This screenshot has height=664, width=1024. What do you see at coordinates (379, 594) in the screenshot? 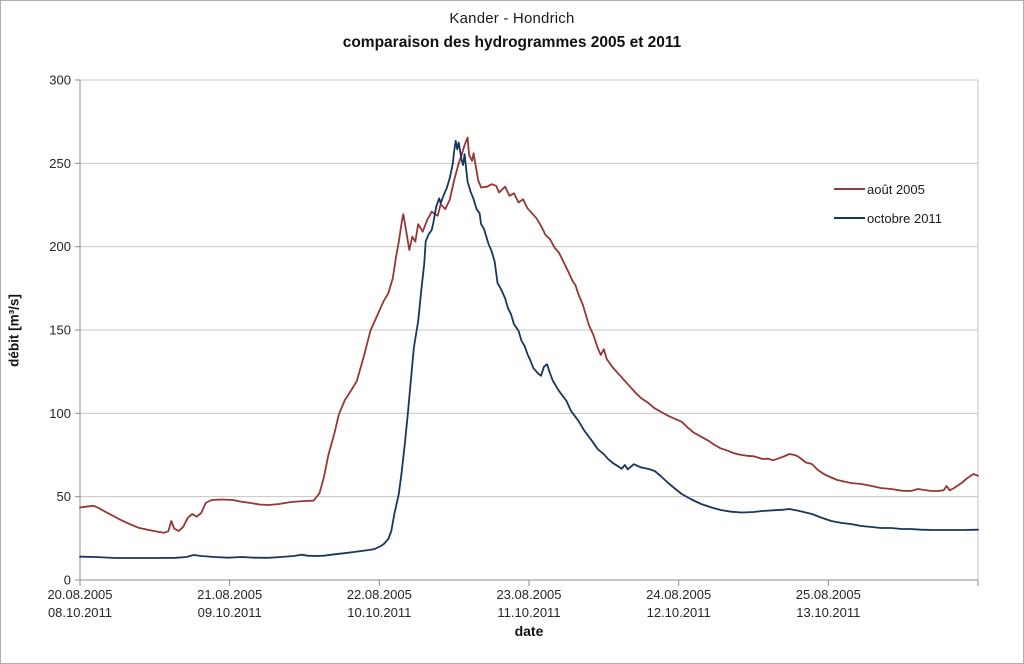
I see `x-tick-label-2005-2: 22.08.2005` at bounding box center [379, 594].